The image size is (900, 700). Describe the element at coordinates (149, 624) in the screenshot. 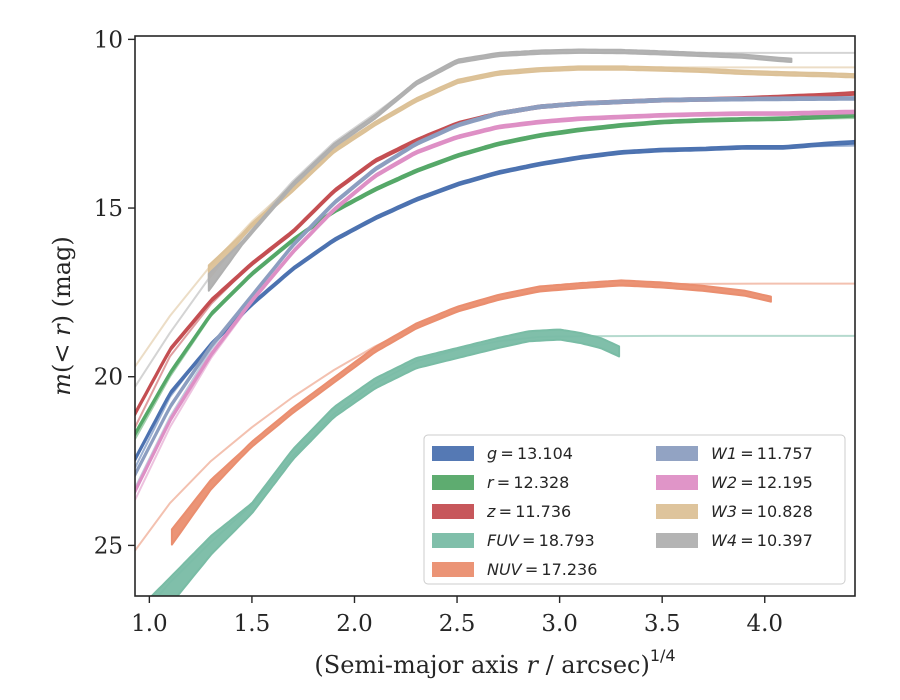

I see `x-tick-label: 1.0` at that location.